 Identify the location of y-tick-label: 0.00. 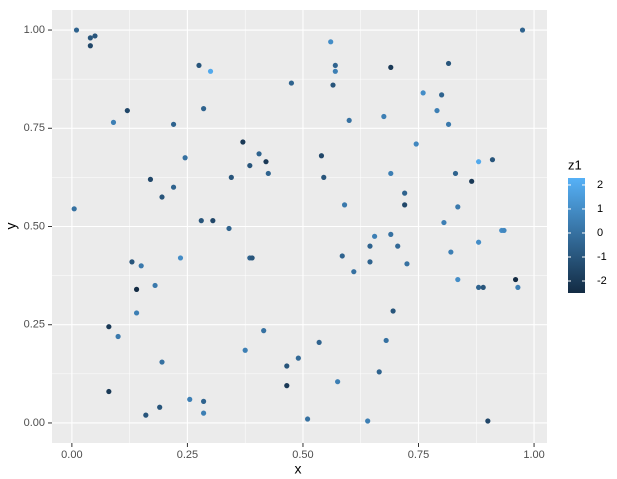
(34, 423).